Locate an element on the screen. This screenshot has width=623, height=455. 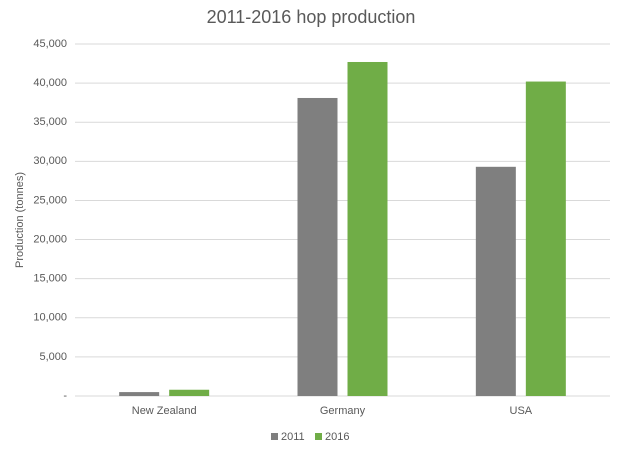
y-tick-label: 40,000 is located at coordinates (50, 83).